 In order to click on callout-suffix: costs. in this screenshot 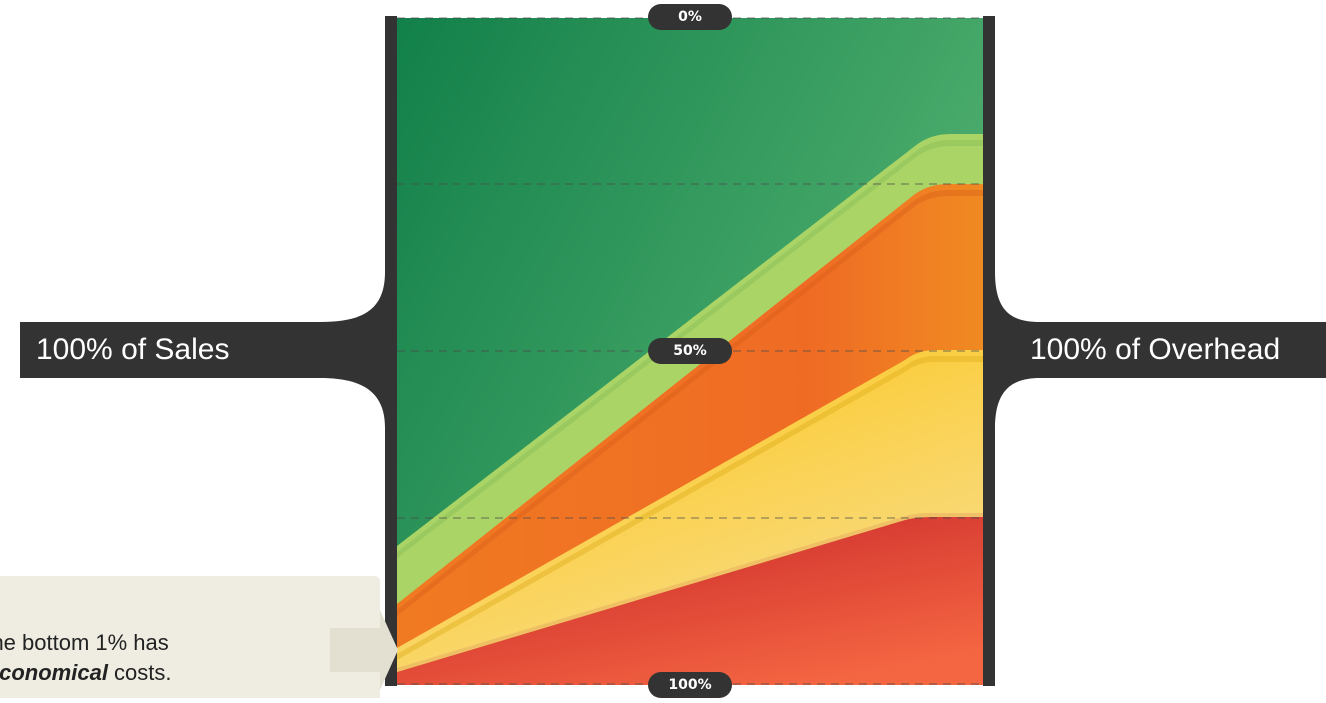, I will do `click(139, 672)`.